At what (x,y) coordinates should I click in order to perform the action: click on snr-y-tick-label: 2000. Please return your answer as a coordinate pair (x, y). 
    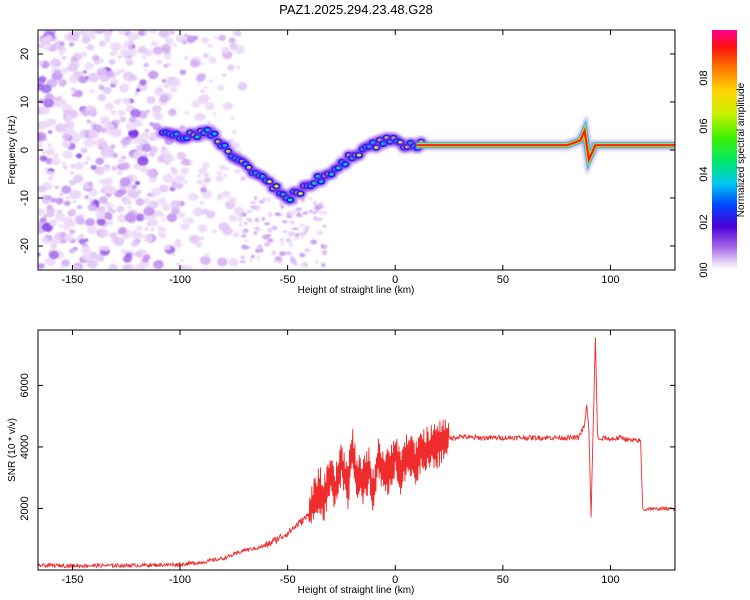
    Looking at the image, I should click on (25, 508).